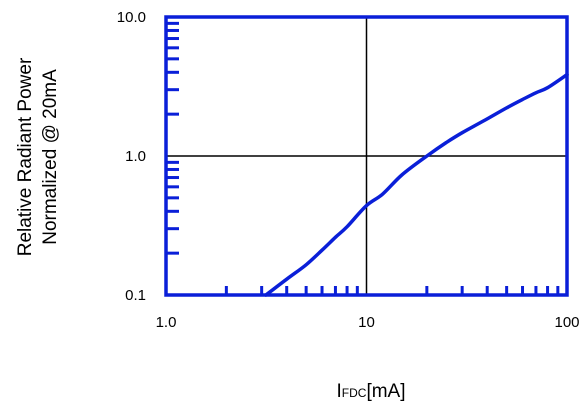 The height and width of the screenshot is (408, 588). I want to click on y-tick-label: 1.0, so click(135, 156).